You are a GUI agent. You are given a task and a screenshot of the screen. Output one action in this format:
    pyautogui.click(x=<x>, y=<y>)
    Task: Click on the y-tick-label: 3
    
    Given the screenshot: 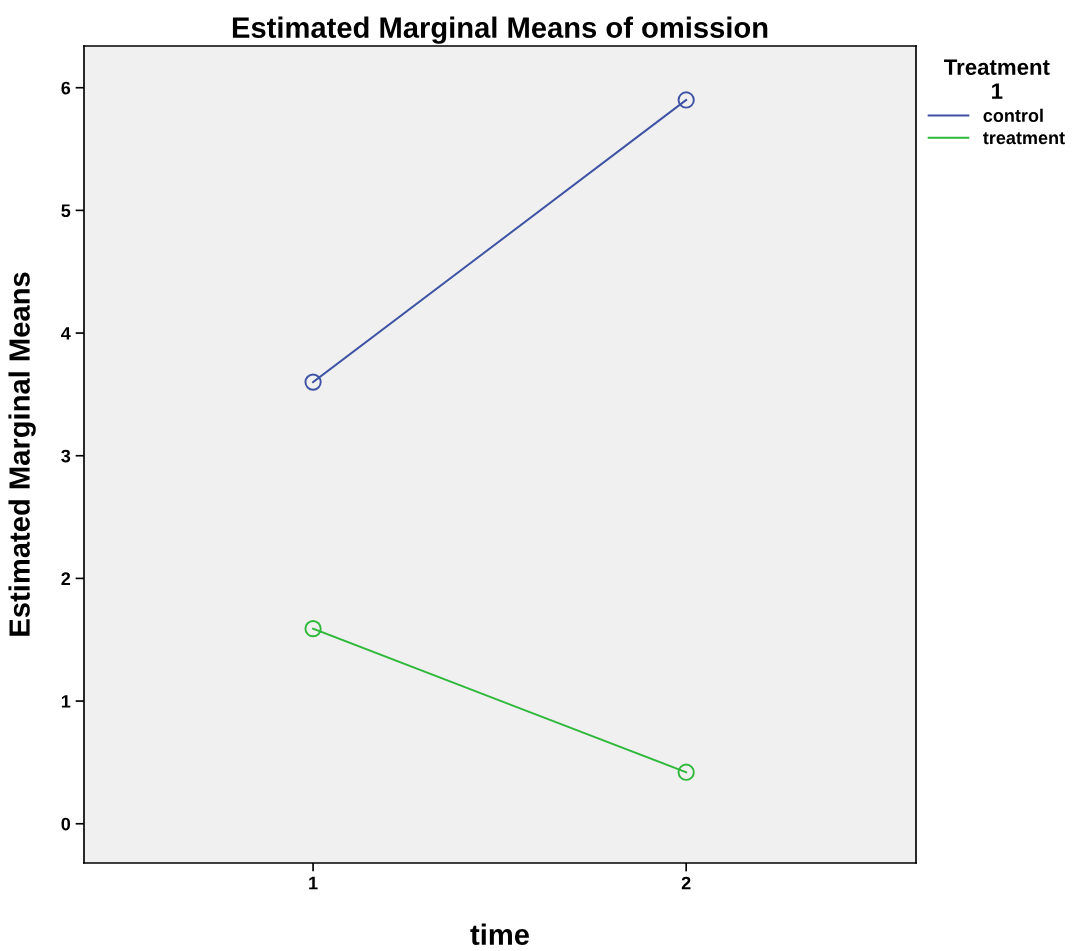 What is the action you would take?
    pyautogui.click(x=66, y=456)
    